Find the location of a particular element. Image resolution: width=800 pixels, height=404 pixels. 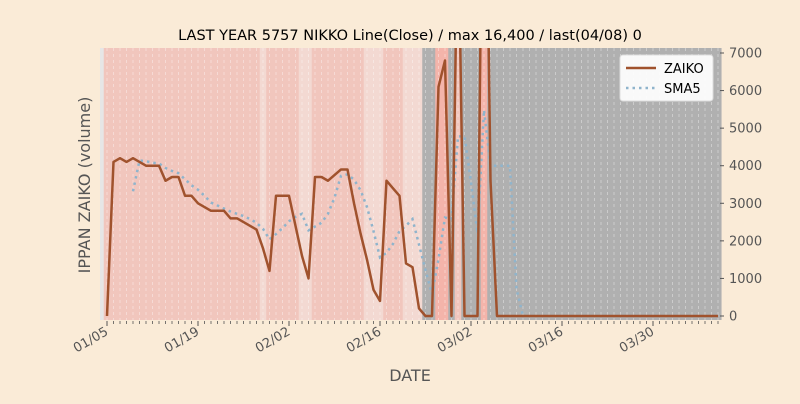

x-tick-label: 03/30 is located at coordinates (637, 340).